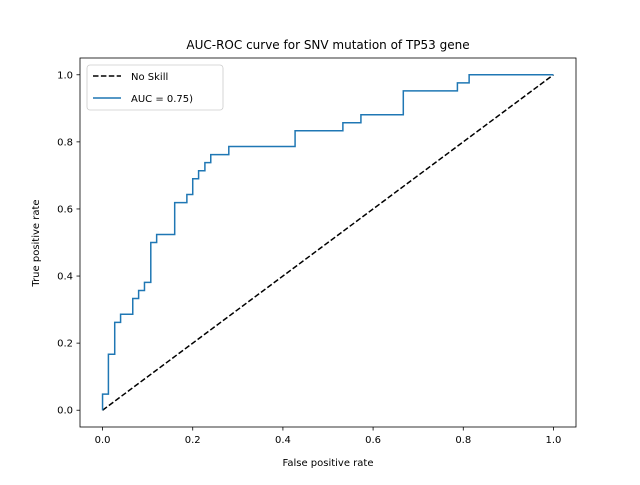  What do you see at coordinates (65, 411) in the screenshot?
I see `y-tick-label: 0.0` at bounding box center [65, 411].